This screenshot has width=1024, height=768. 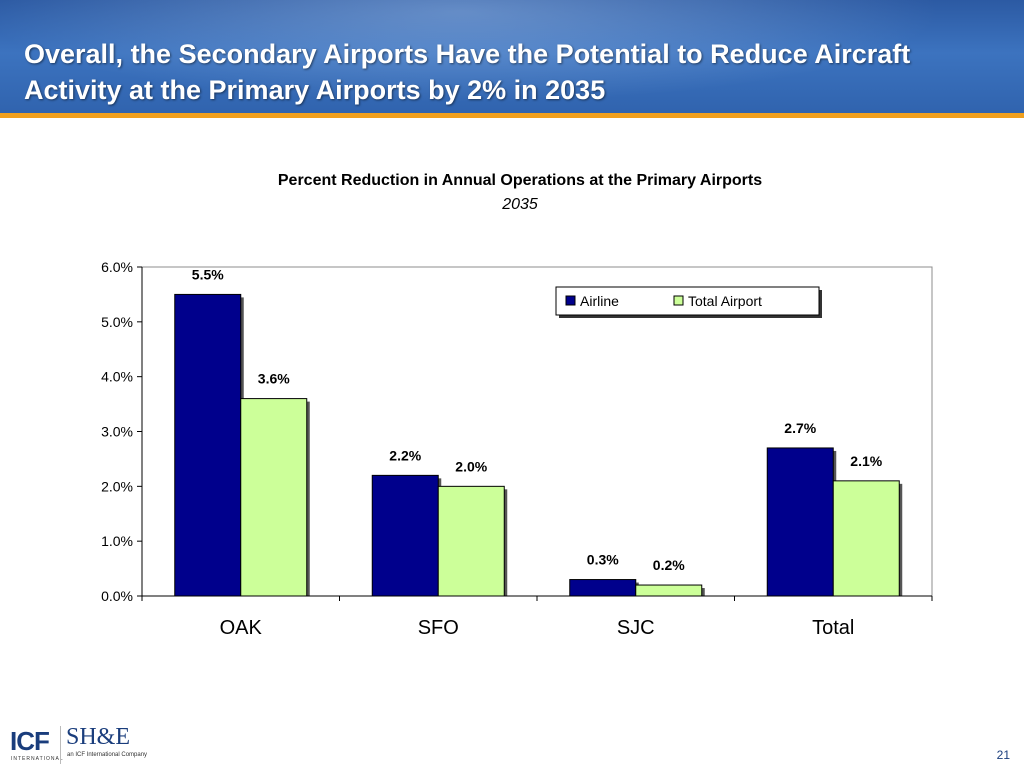 What do you see at coordinates (725, 301) in the screenshot?
I see `legend-label: Total Airport` at bounding box center [725, 301].